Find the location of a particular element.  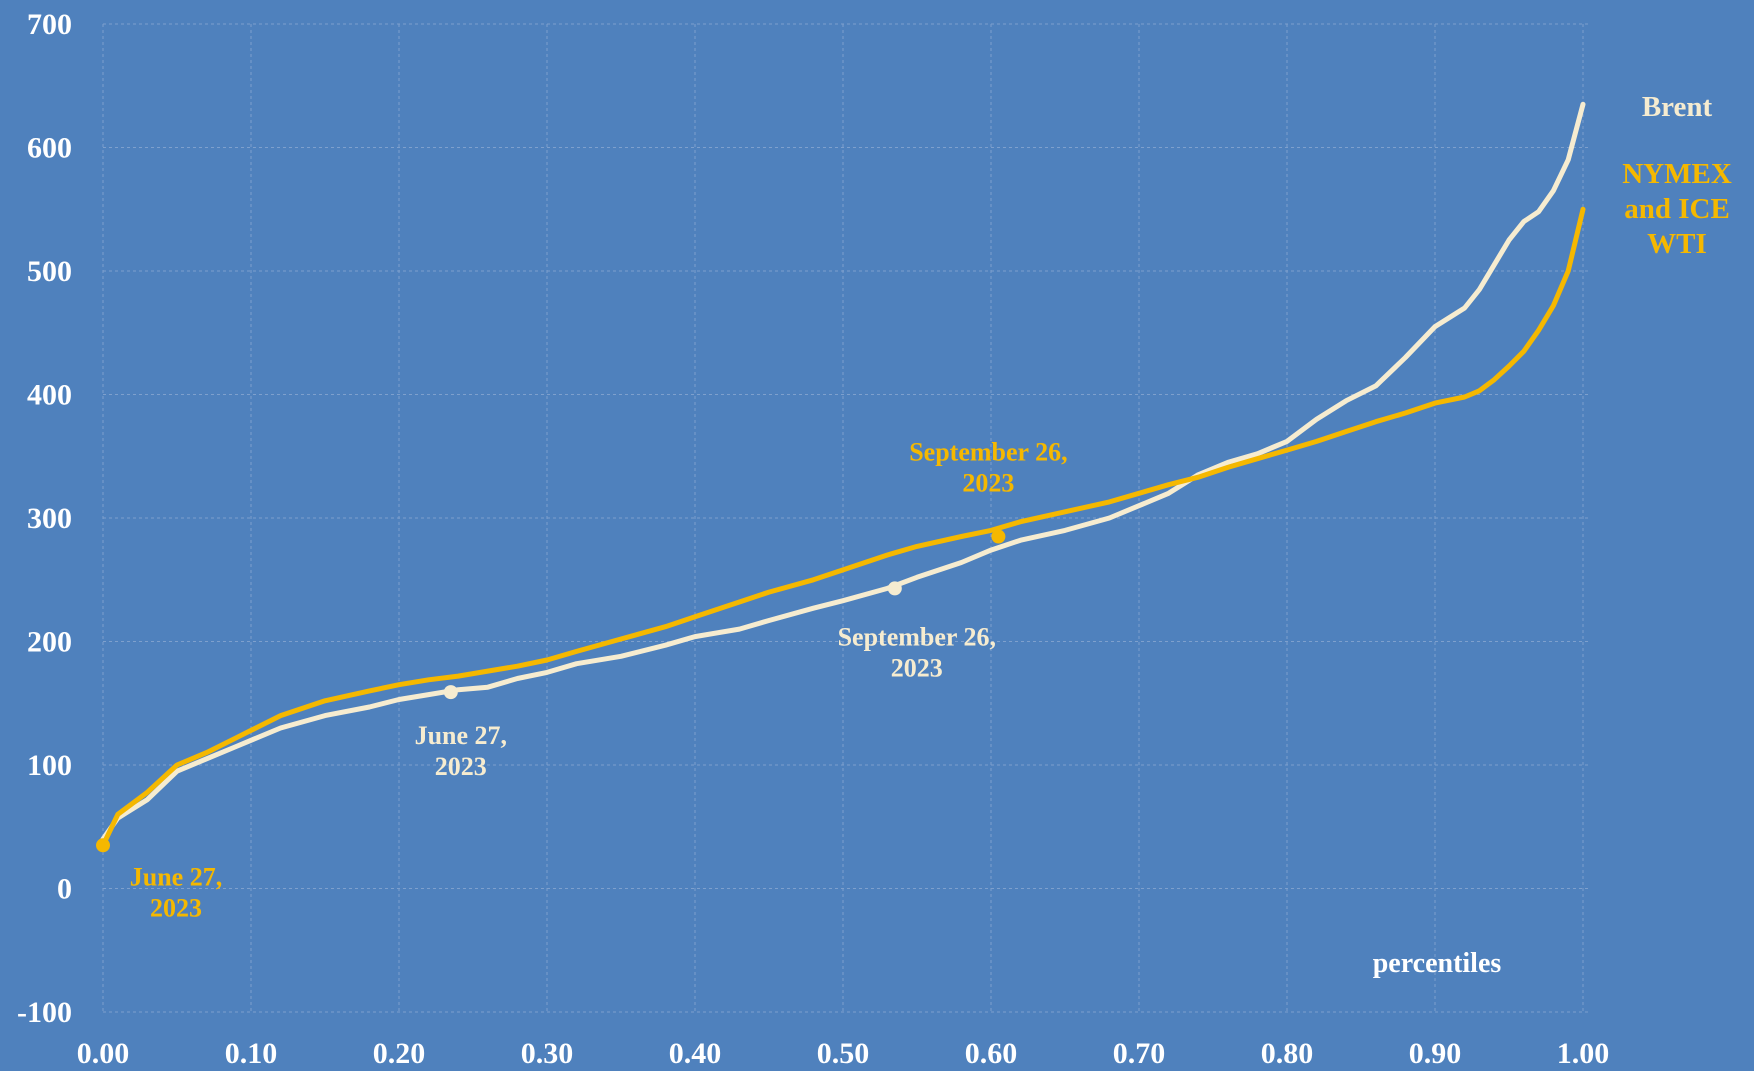

x-tick-label: 0.50 is located at coordinates (843, 1053).